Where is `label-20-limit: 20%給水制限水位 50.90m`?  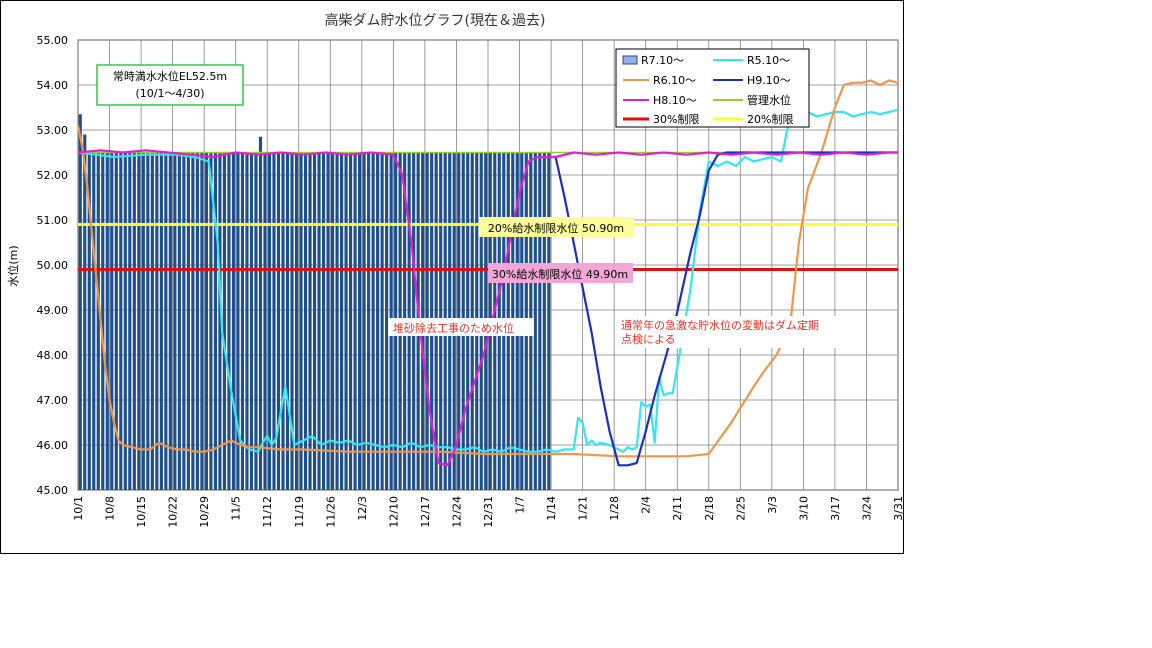 label-20-limit: 20%給水制限水位 50.90m is located at coordinates (556, 228).